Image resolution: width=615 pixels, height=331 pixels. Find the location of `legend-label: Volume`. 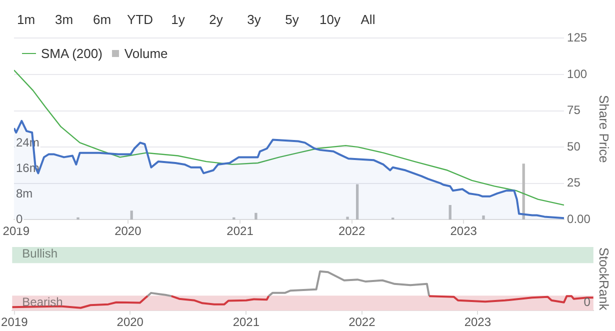

legend-label: Volume is located at coordinates (146, 54).